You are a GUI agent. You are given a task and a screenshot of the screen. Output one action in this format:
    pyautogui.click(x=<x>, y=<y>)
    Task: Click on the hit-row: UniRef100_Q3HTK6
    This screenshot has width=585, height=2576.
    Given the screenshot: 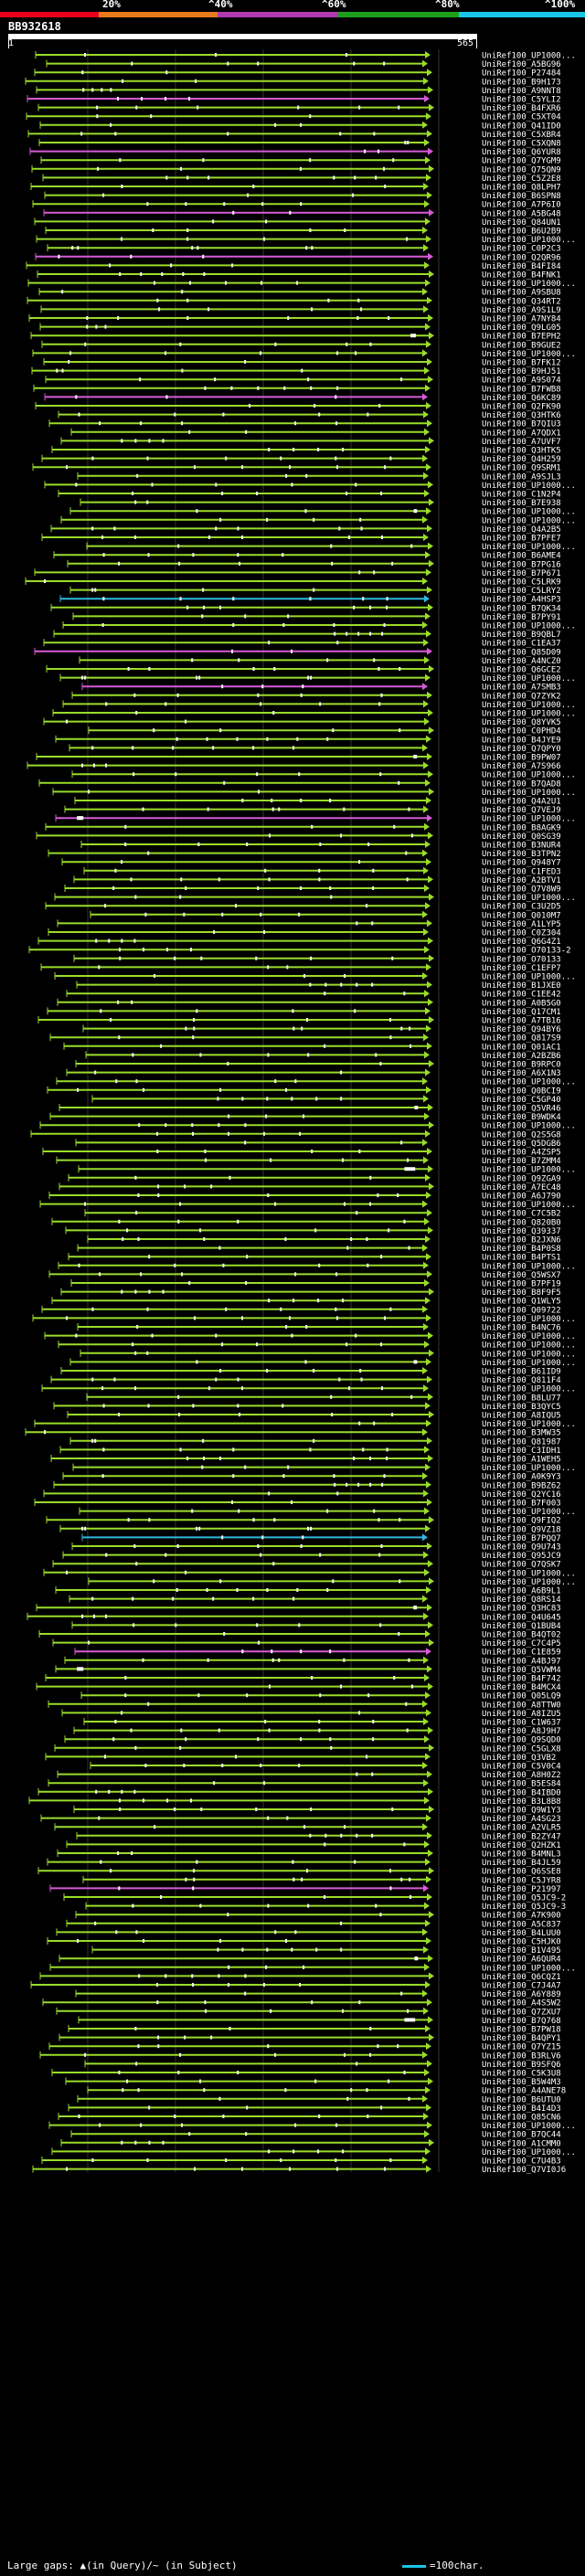 What is the action you would take?
    pyautogui.click(x=310, y=415)
    